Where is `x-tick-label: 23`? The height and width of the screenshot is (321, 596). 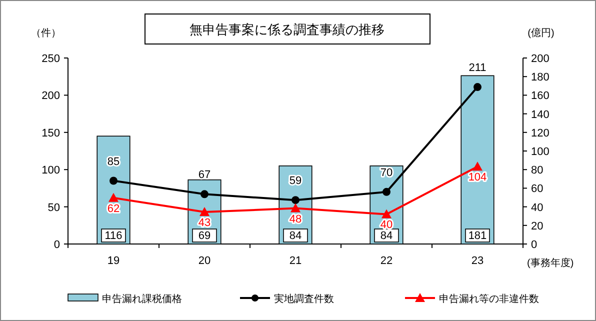 x-tick-label: 23 is located at coordinates (477, 261).